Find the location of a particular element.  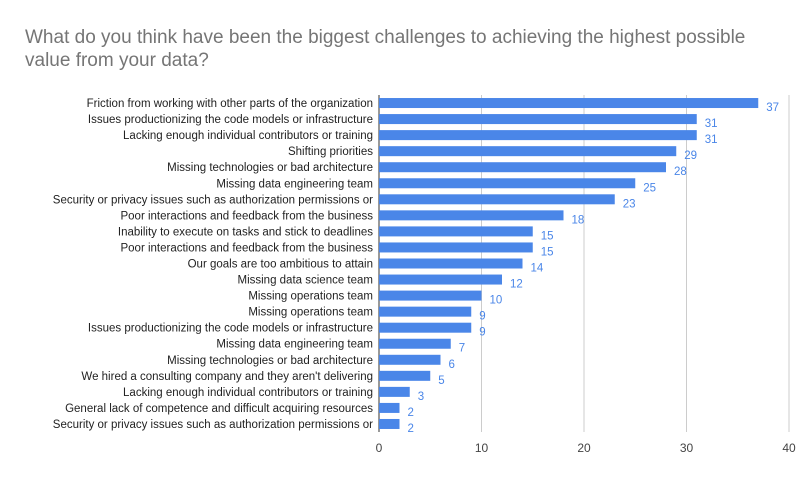

data-label: 6 is located at coordinates (452, 365).